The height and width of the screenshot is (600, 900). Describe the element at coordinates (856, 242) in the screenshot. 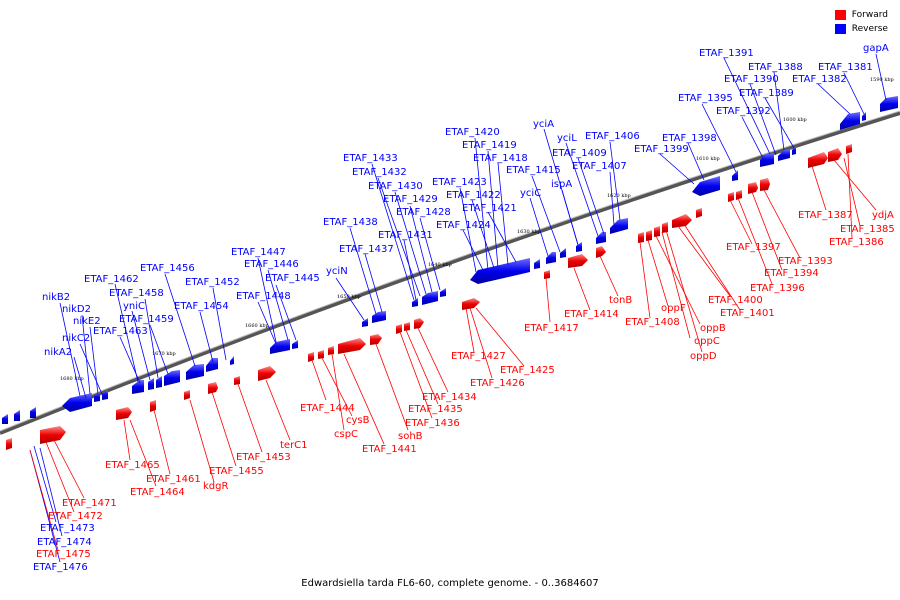

I see `gene-label: ETAF_1386` at that location.